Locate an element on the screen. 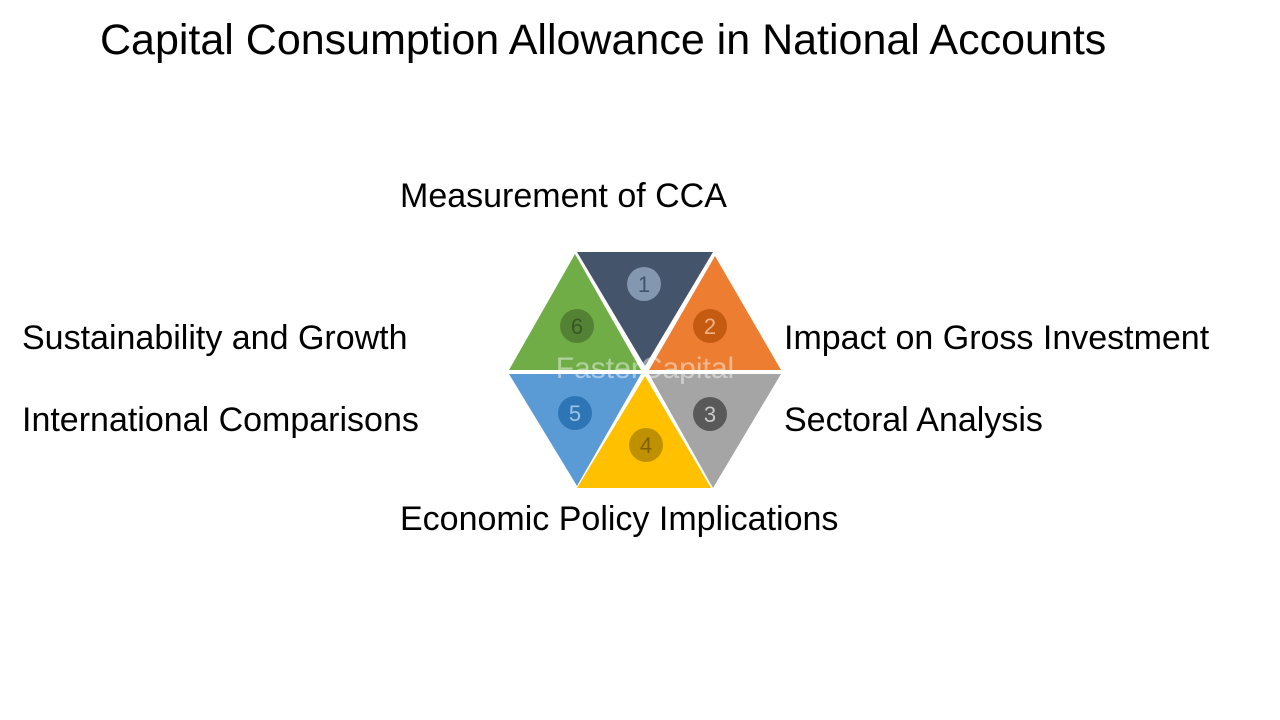 The image size is (1280, 720). segment-2-triangle: 2 is located at coordinates (715, 313).